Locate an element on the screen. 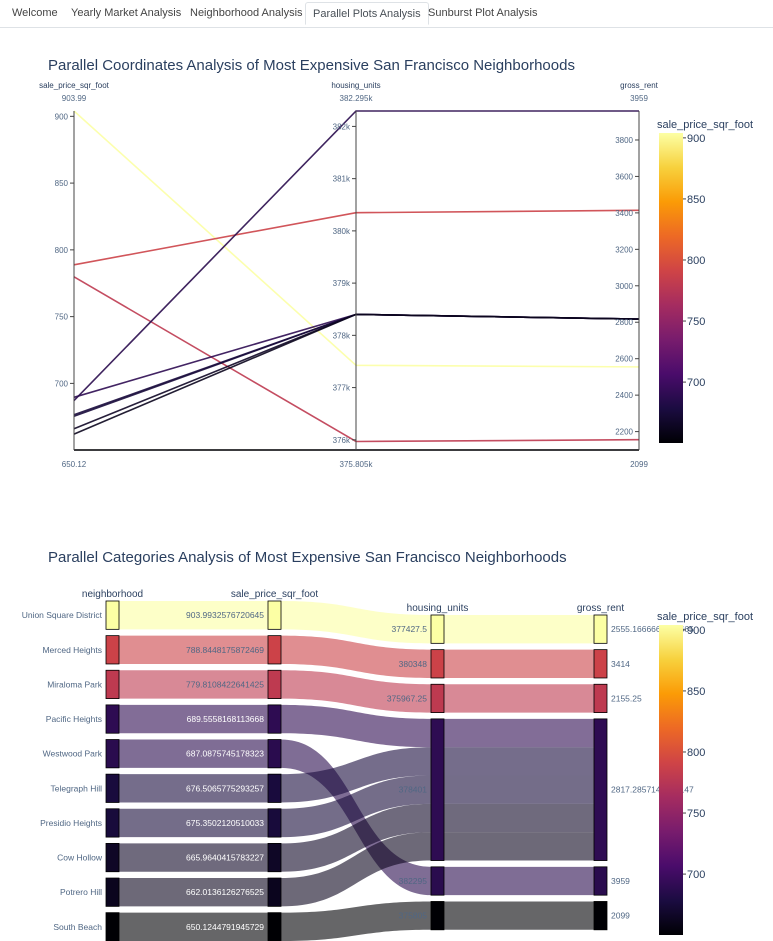  category-label: 2155.25 is located at coordinates (626, 698).